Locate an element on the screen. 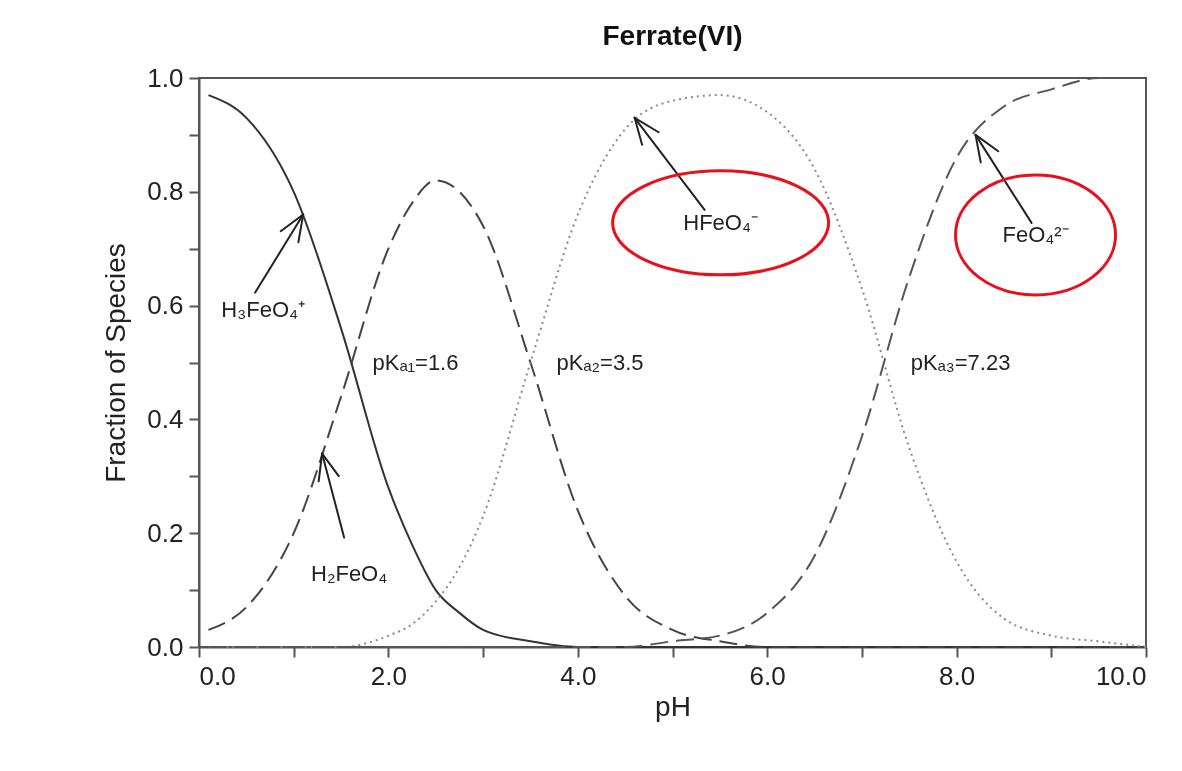 The height and width of the screenshot is (771, 1182). chart-title: Ferrate(VI) is located at coordinates (672, 35).